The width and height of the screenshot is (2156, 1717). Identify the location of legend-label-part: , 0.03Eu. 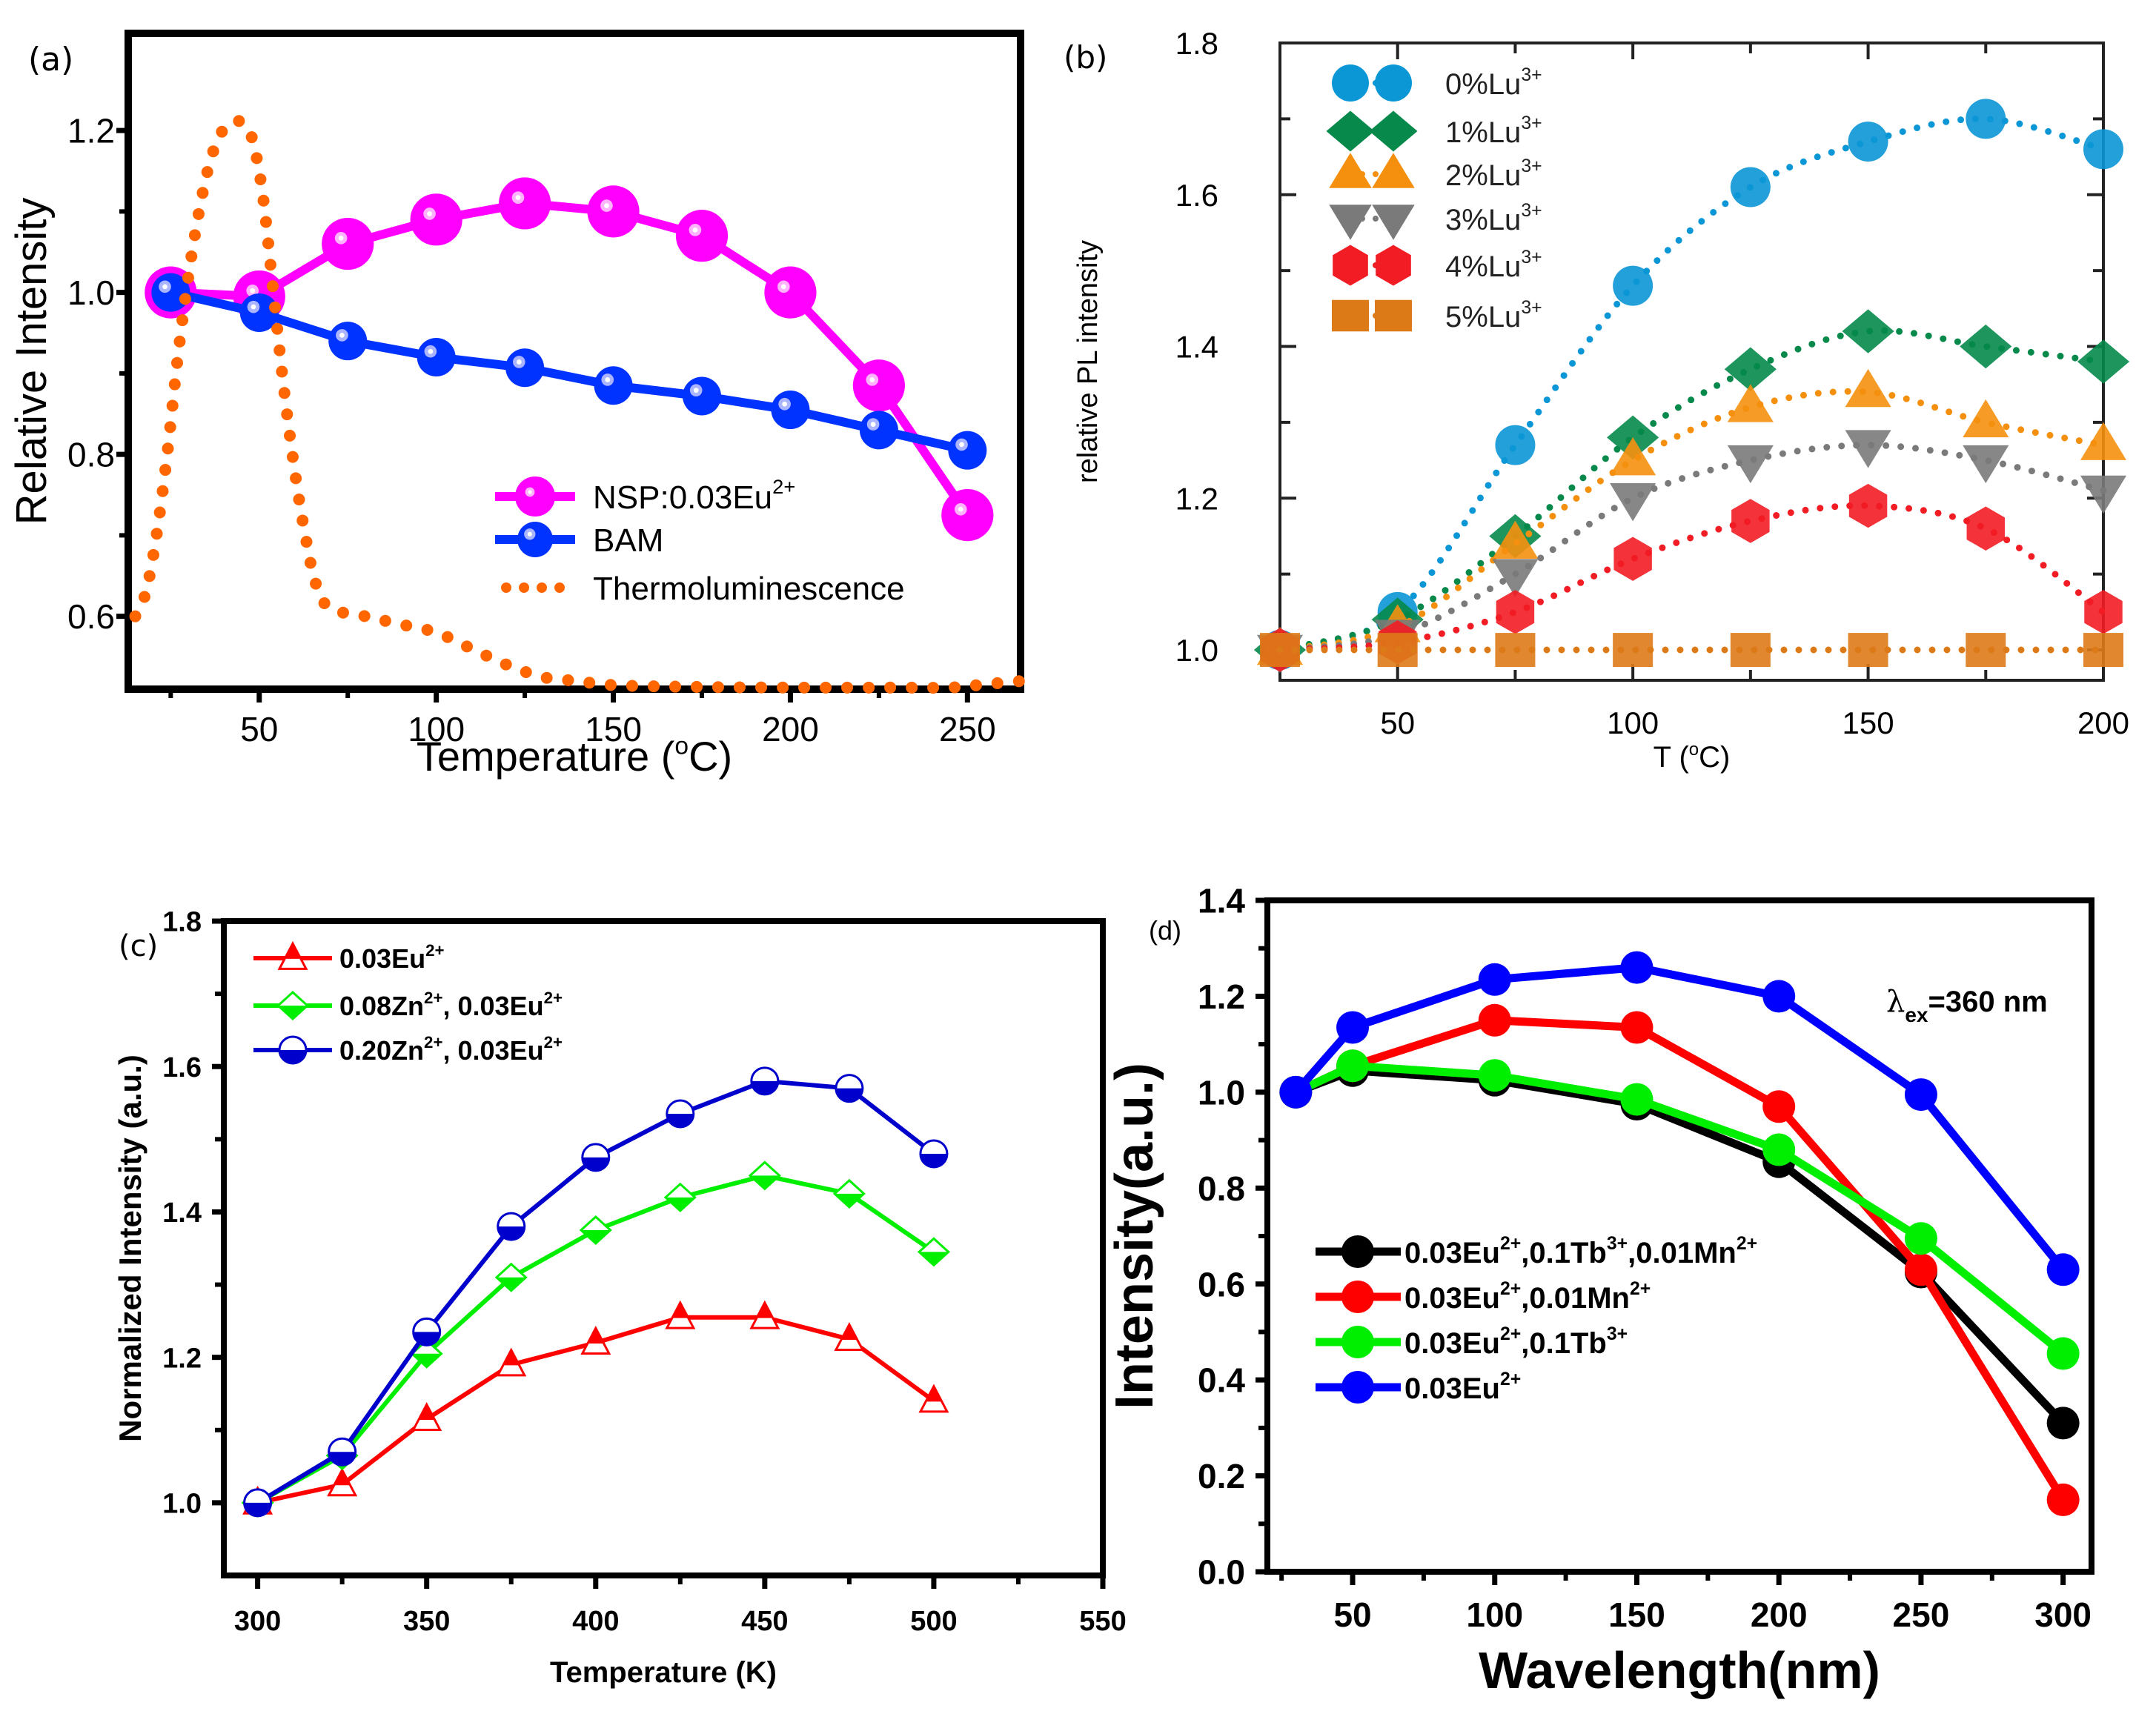
(494, 1050).